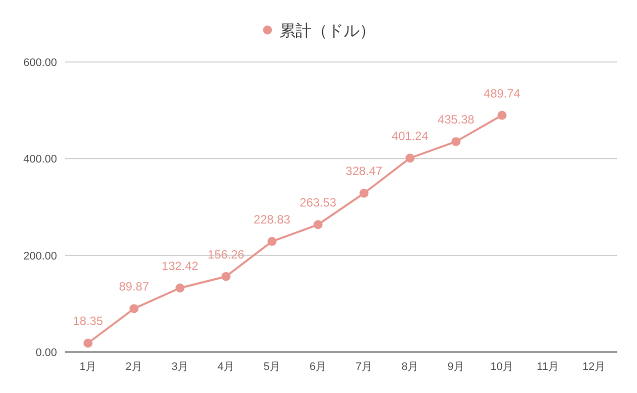  What do you see at coordinates (594, 367) in the screenshot?
I see `x-tick-label: 12月` at bounding box center [594, 367].